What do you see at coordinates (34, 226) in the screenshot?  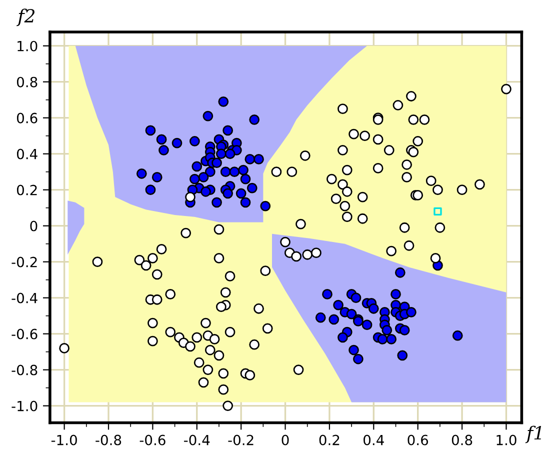 I see `y-tick-label: 0` at bounding box center [34, 226].